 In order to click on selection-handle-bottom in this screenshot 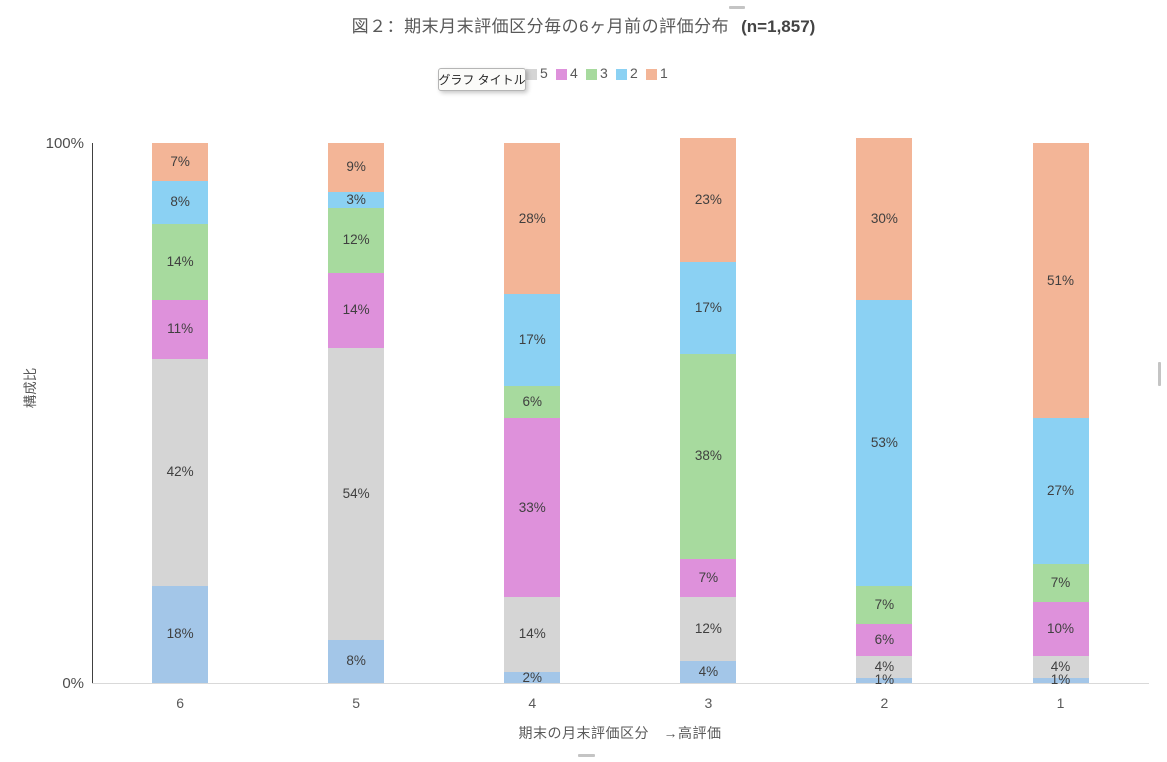, I will do `click(586, 755)`.